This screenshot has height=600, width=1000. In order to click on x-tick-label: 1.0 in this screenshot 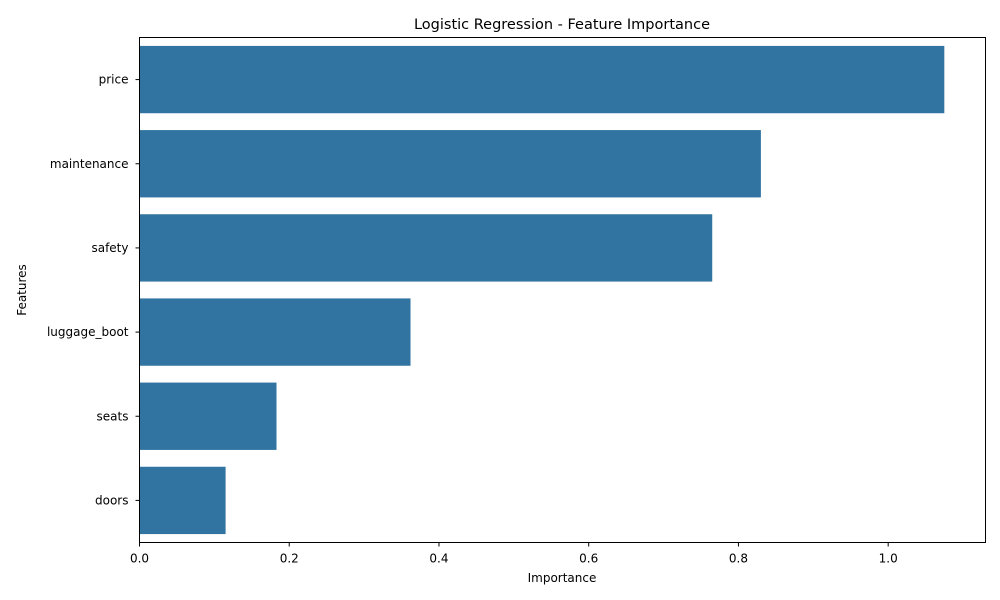, I will do `click(888, 559)`.